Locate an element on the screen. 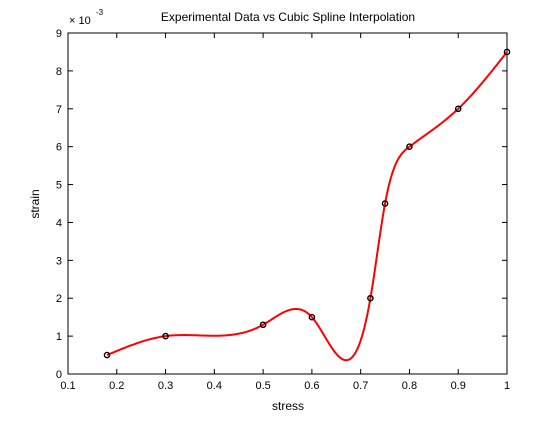  x-tick-label: 0.1 is located at coordinates (67, 386).